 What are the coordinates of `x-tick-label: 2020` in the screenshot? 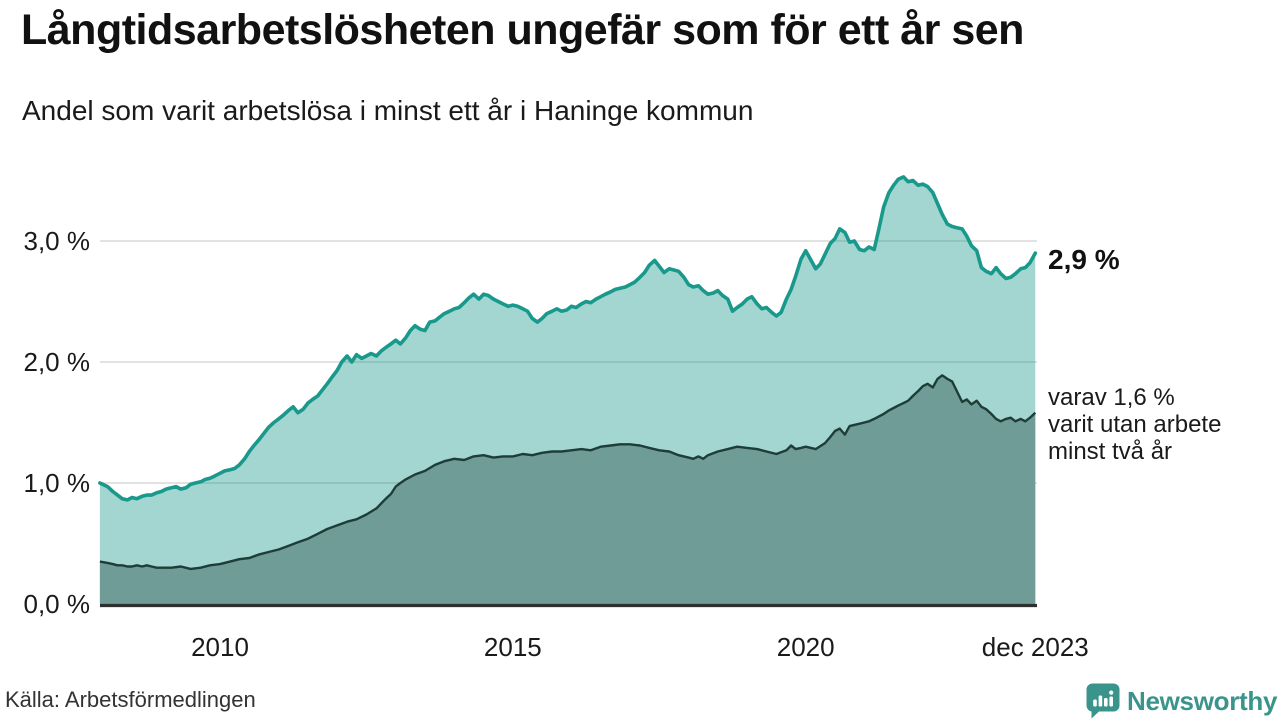 It's located at (805, 647).